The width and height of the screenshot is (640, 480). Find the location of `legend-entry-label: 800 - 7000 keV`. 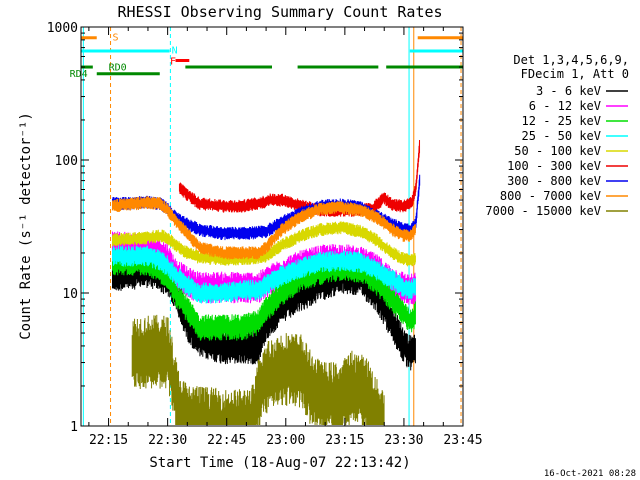

legend-entry-label: 800 - 7000 keV is located at coordinates (550, 196).